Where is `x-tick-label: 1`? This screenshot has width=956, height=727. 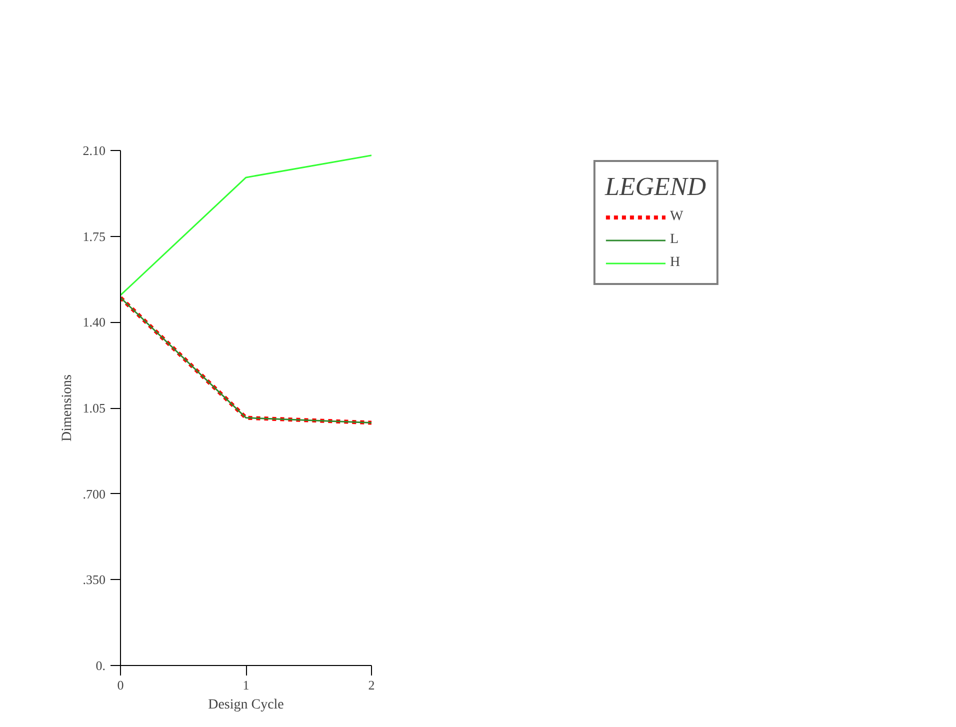
x-tick-label: 1 is located at coordinates (246, 685).